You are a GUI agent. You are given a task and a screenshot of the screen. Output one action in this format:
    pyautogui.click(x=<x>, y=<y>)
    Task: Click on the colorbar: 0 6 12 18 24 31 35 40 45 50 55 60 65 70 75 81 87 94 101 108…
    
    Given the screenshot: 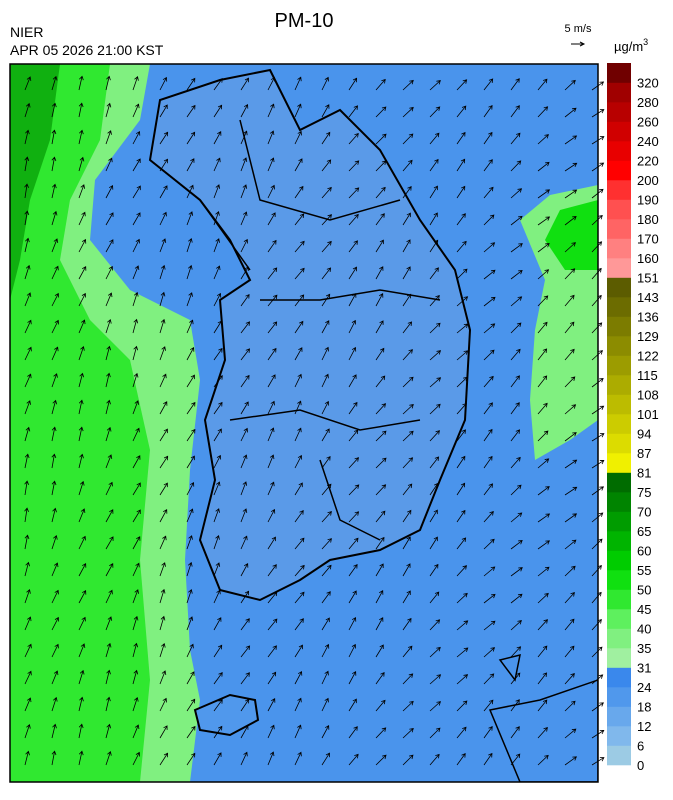 What is the action you would take?
    pyautogui.click(x=633, y=418)
    